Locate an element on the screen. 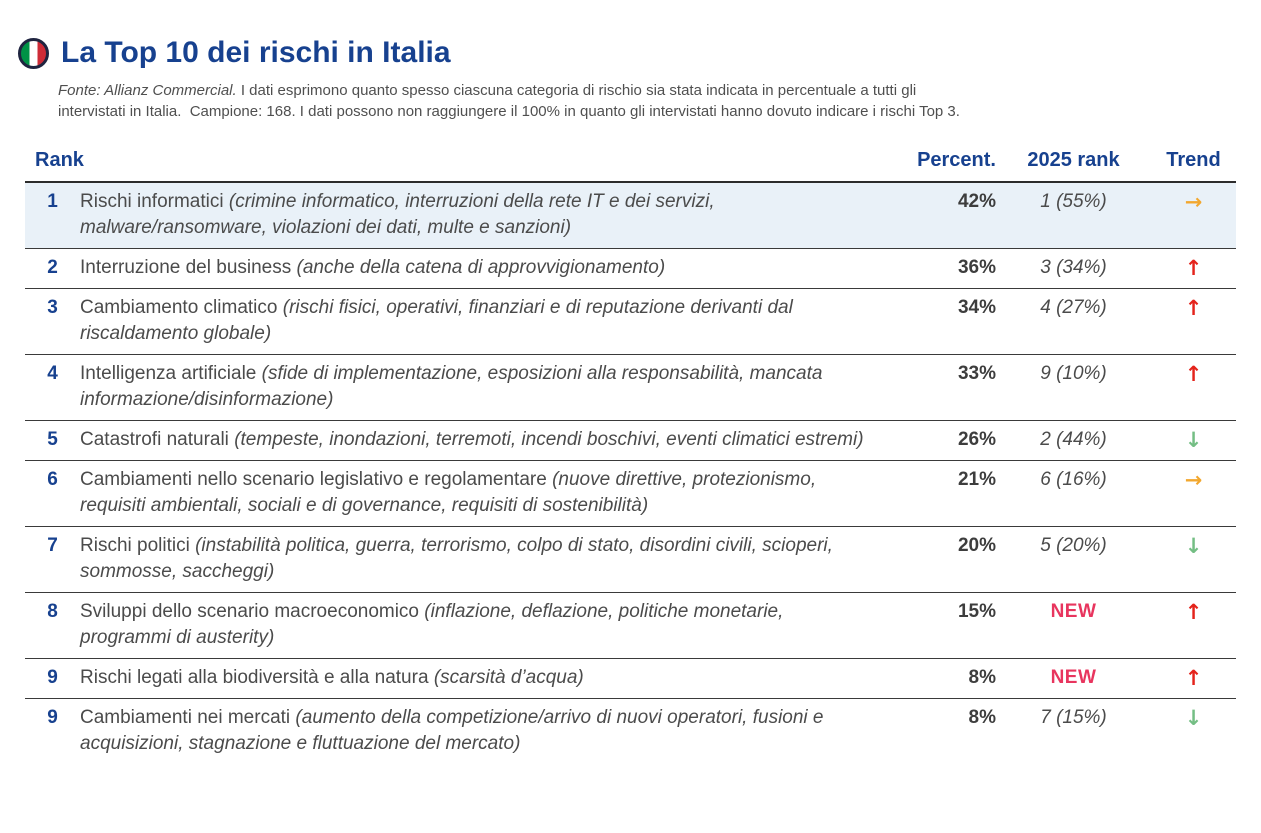 Image resolution: width=1261 pixels, height=833 pixels. column-header-risk-spacer is located at coordinates (485, 160).